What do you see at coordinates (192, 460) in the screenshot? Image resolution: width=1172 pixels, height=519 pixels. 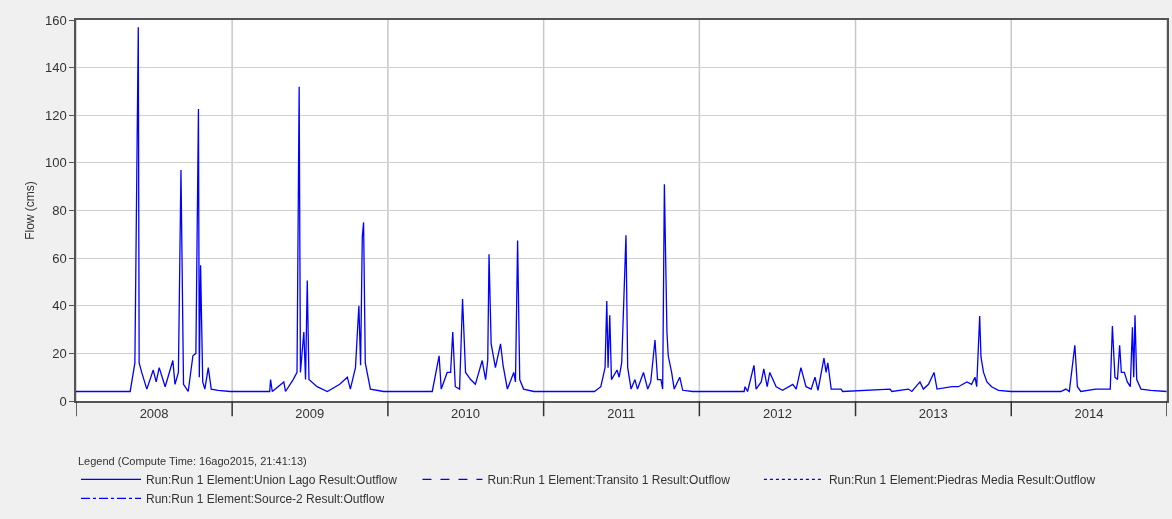 I see `legend-title: Legend (Compute Time: 16ago2015, 21:41:13)` at bounding box center [192, 460].